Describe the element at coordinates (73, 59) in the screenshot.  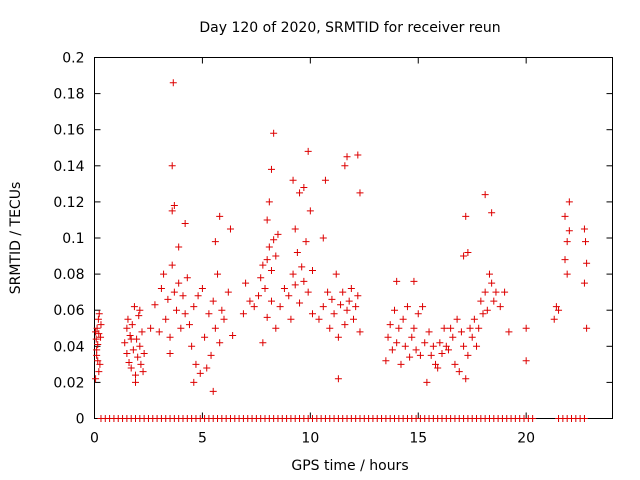
I see `y-tick-label: 0.2` at that location.